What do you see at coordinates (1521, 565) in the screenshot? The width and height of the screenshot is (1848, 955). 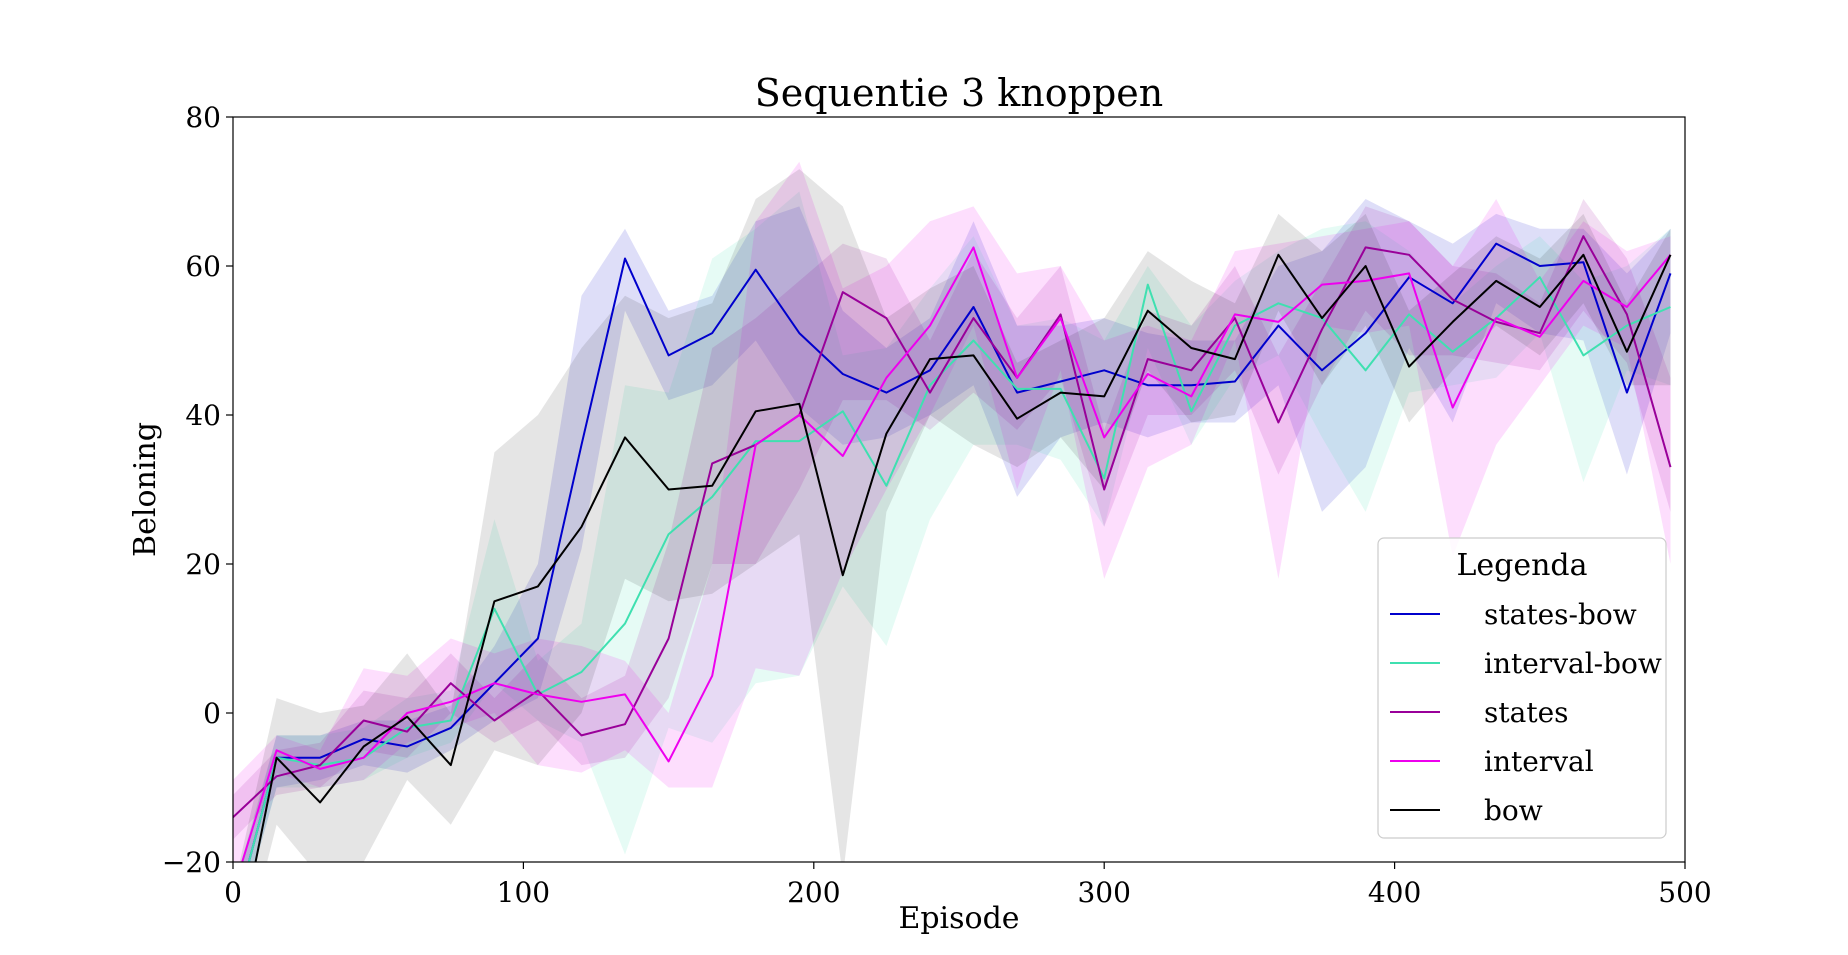 I see `legend-title: Legenda` at bounding box center [1521, 565].